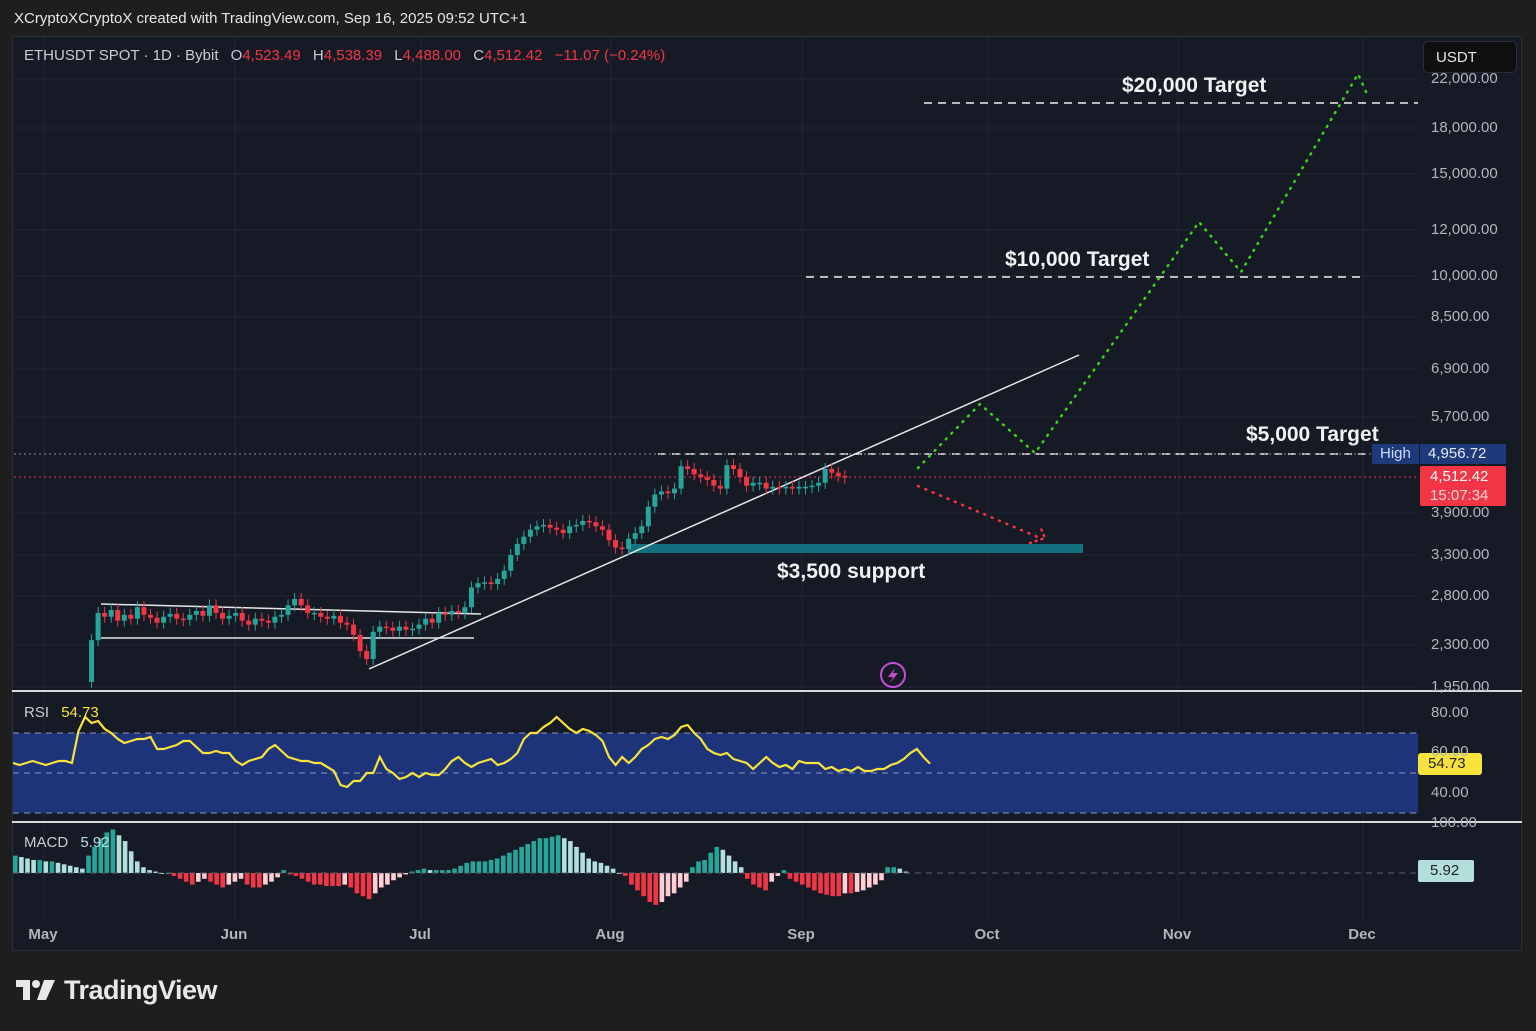 The height and width of the screenshot is (1031, 1536). Describe the element at coordinates (1460, 416) in the screenshot. I see `price-tick: 5,700.00` at that location.